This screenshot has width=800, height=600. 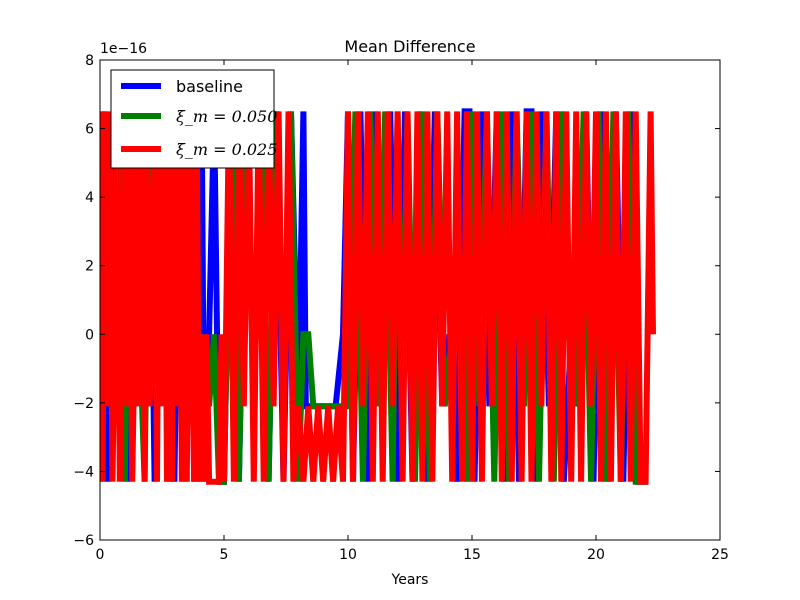 I want to click on x-tick-label: 15, so click(x=472, y=555).